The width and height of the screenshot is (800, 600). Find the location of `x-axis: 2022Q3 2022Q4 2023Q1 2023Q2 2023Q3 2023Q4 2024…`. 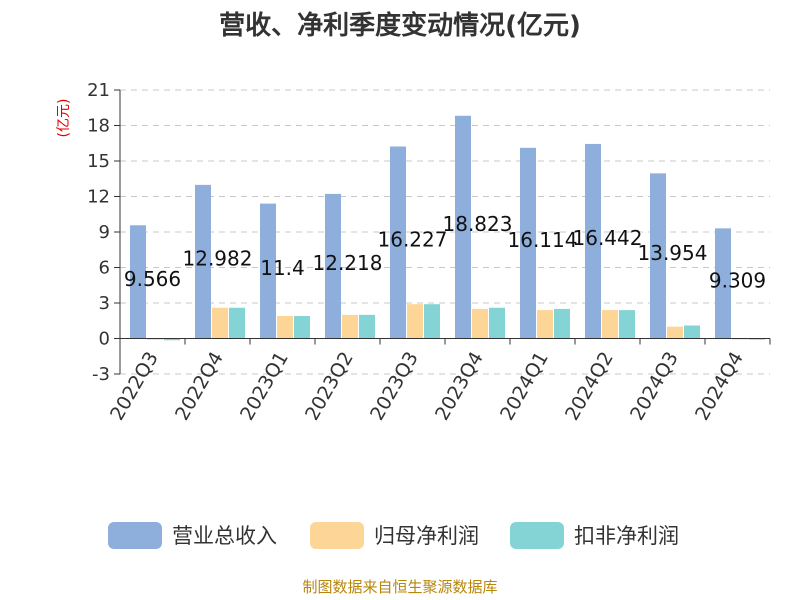

x-axis: 2022Q3 2022Q4 2023Q1 2023Q2 2023Q3 2023Q4 2024… is located at coordinates (438, 381).